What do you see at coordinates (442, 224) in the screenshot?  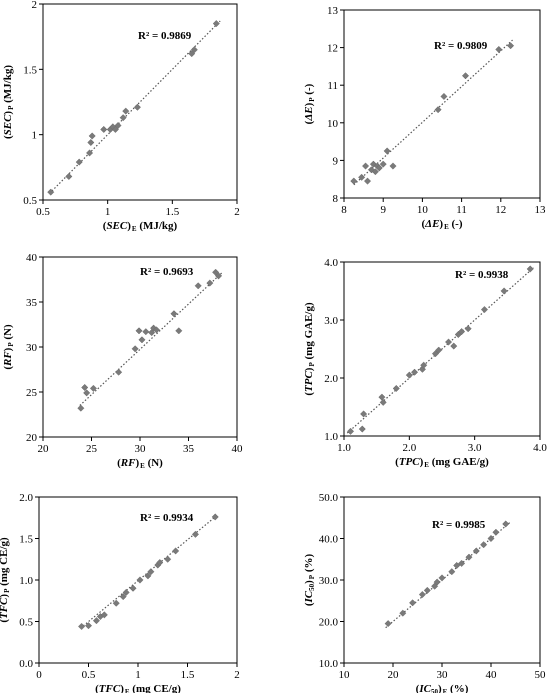 I see `x-axis-label: (ΔE)E (-)` at bounding box center [442, 224].